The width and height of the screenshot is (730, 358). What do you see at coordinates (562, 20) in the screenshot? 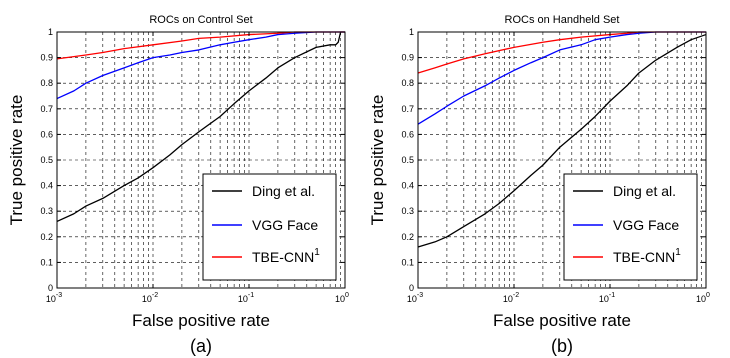
I see `chart-title: ROCs on Handheld Set` at bounding box center [562, 20].